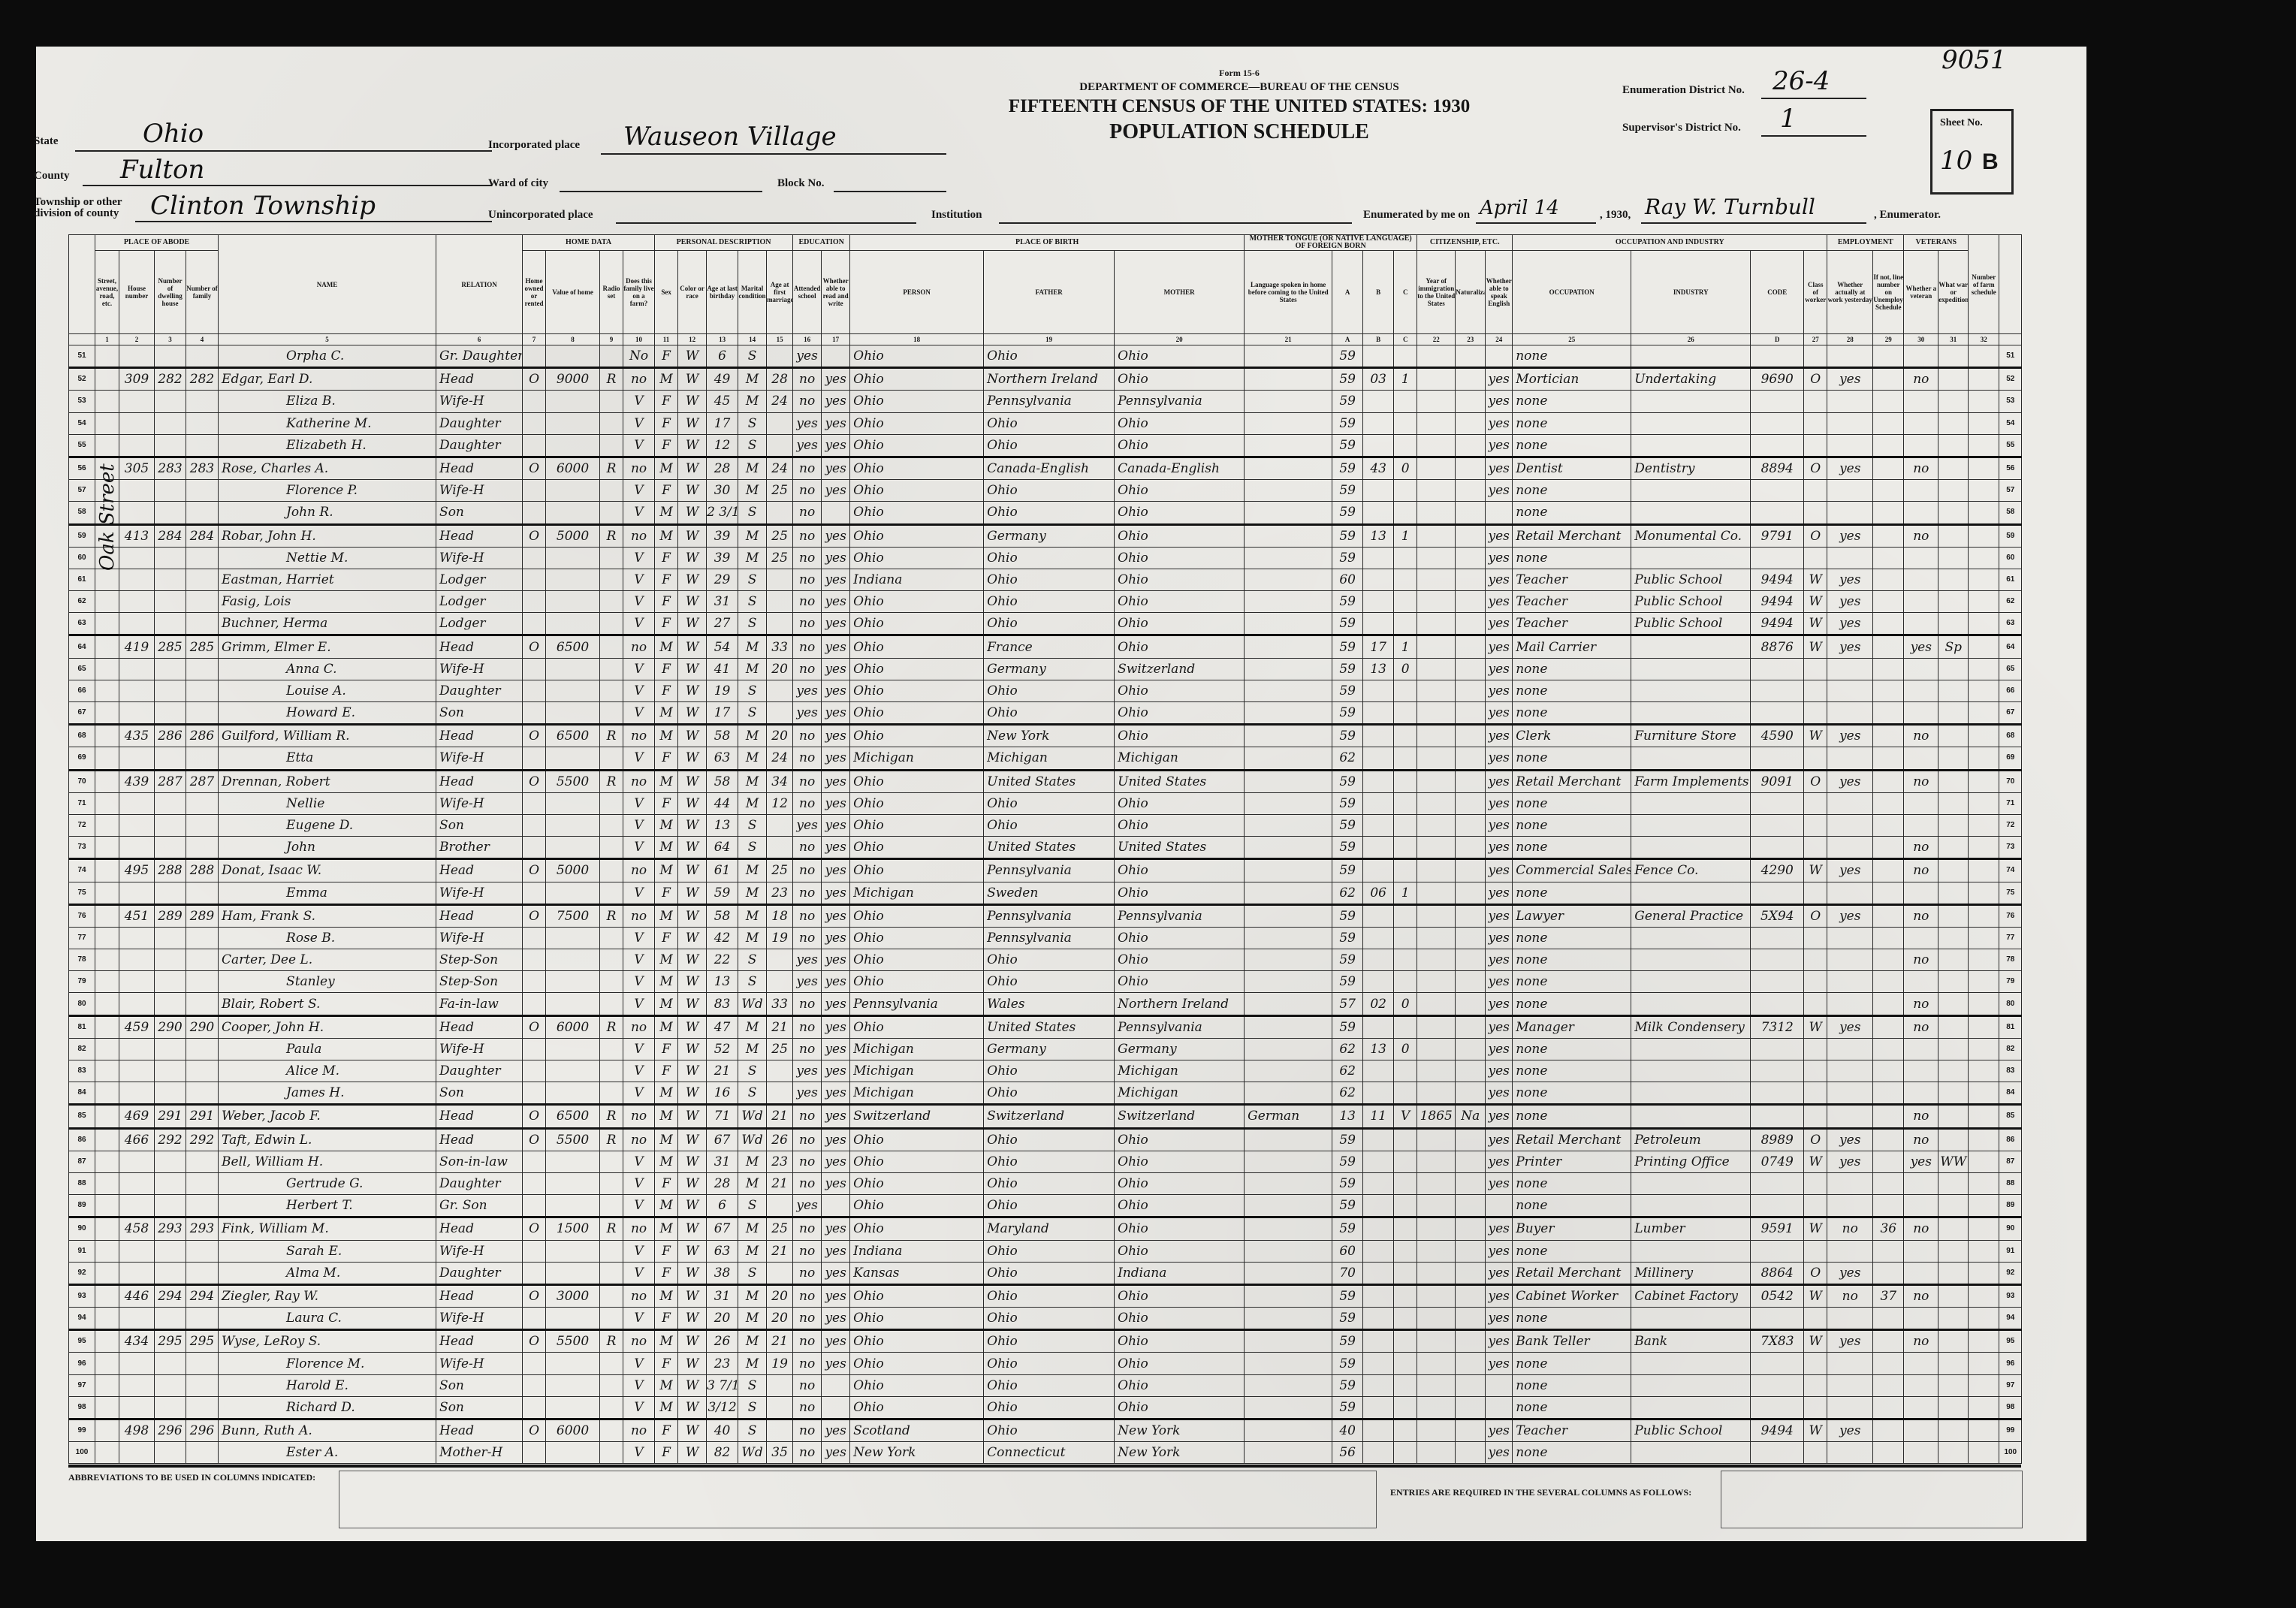 The width and height of the screenshot is (2296, 1608). I want to click on cell-bp-father: Sweden, so click(1049, 893).